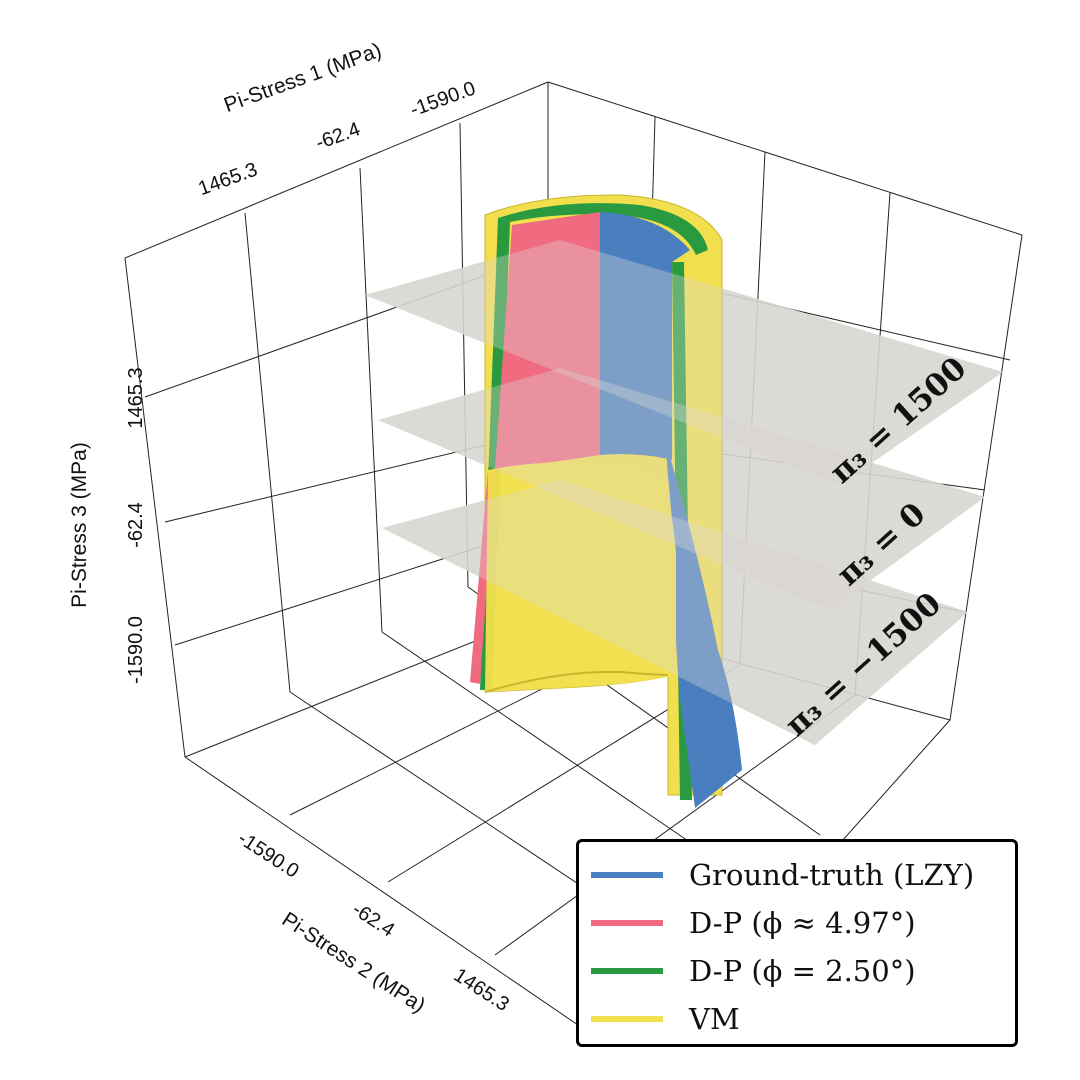 This screenshot has height=1080, width=1080. I want to click on x-tick-label: -1590.0, so click(442, 99).